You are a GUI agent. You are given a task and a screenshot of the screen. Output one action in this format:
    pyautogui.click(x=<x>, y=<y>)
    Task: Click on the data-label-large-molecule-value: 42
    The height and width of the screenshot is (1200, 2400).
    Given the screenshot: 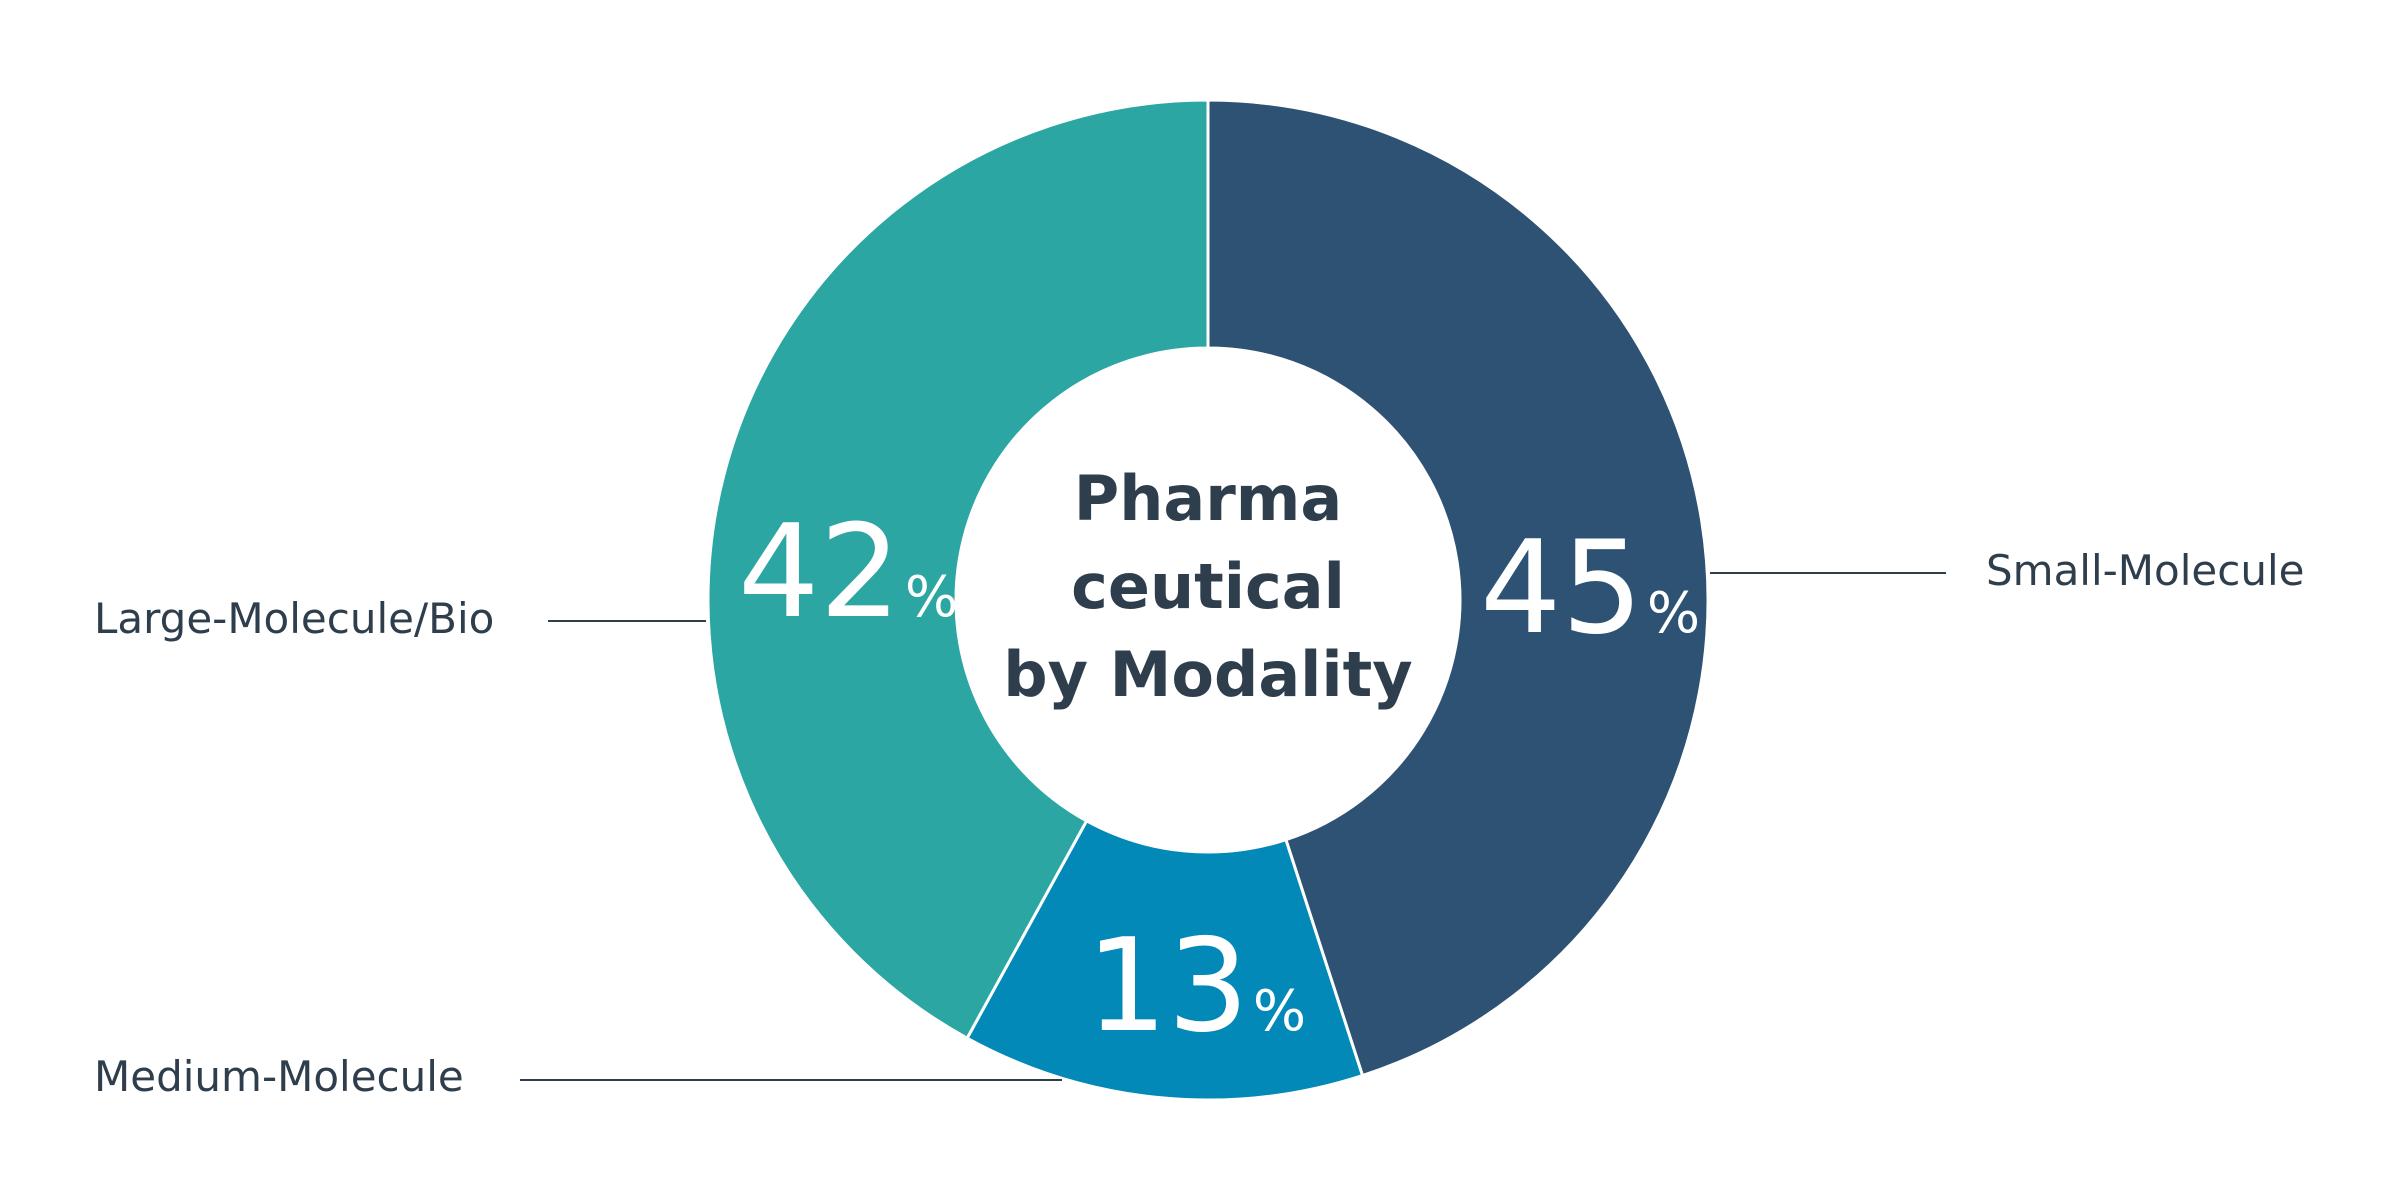 What is the action you would take?
    pyautogui.click(x=819, y=572)
    